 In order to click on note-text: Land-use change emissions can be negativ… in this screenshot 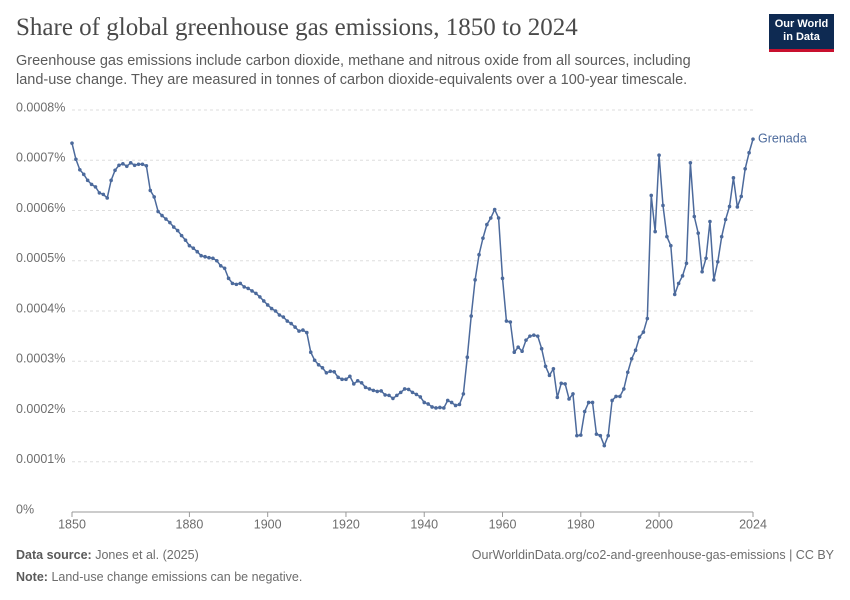, I will do `click(177, 577)`.